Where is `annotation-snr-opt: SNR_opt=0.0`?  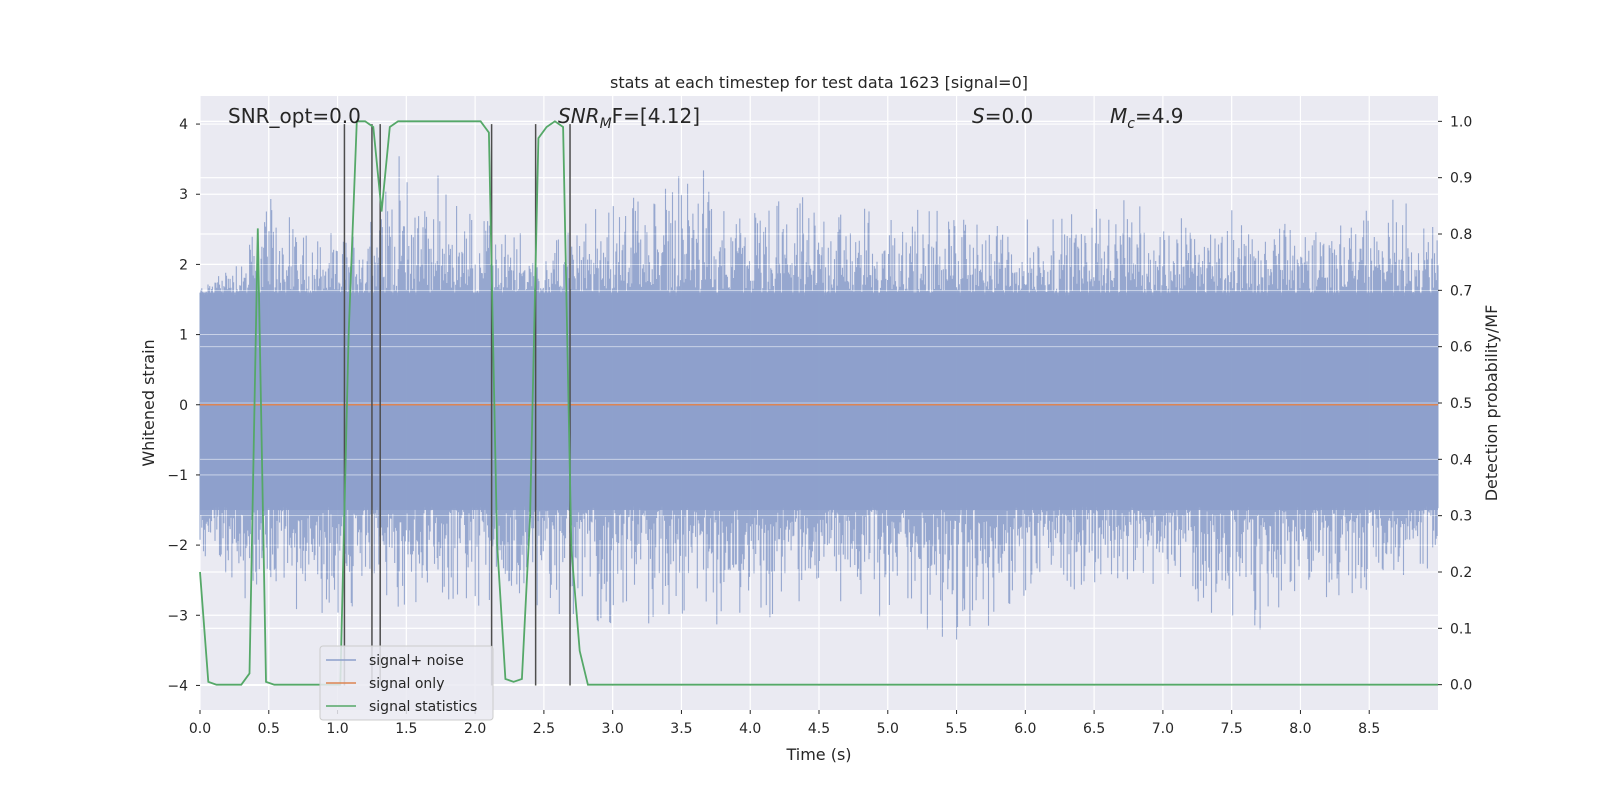
annotation-snr-opt: SNR_opt=0.0 is located at coordinates (294, 116).